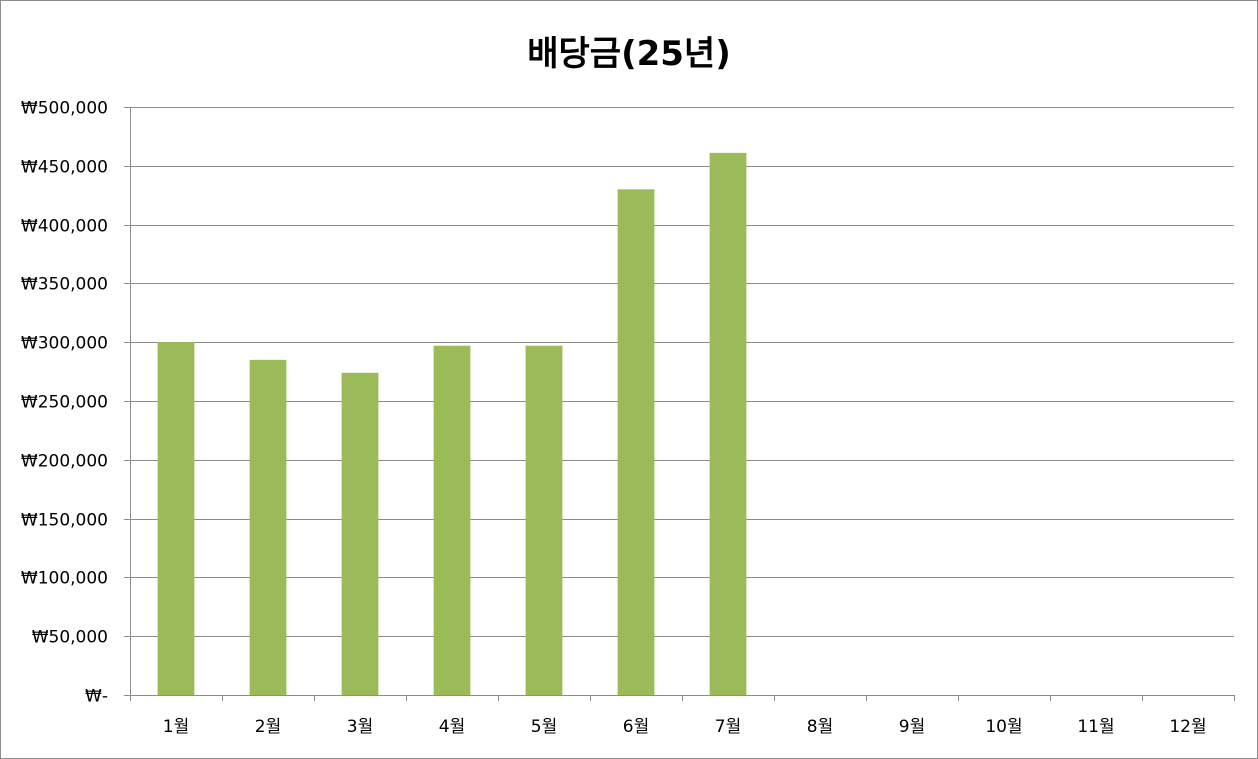 The width and height of the screenshot is (1258, 759). Describe the element at coordinates (64, 285) in the screenshot. I see `y-tick-label: ₩350,000` at that location.